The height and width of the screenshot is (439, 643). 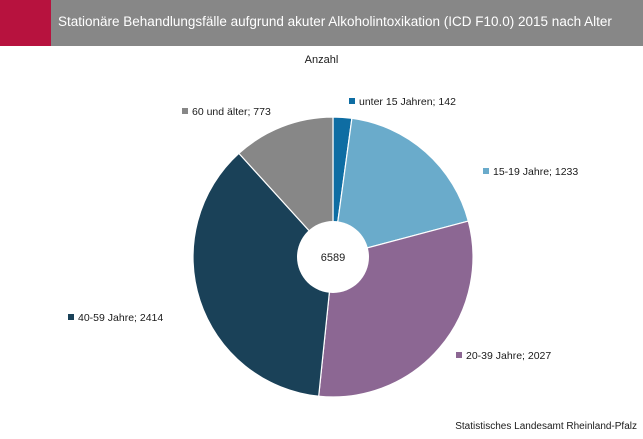 I want to click on slice-label-1: 15-19 Jahre; 1233, so click(x=530, y=172).